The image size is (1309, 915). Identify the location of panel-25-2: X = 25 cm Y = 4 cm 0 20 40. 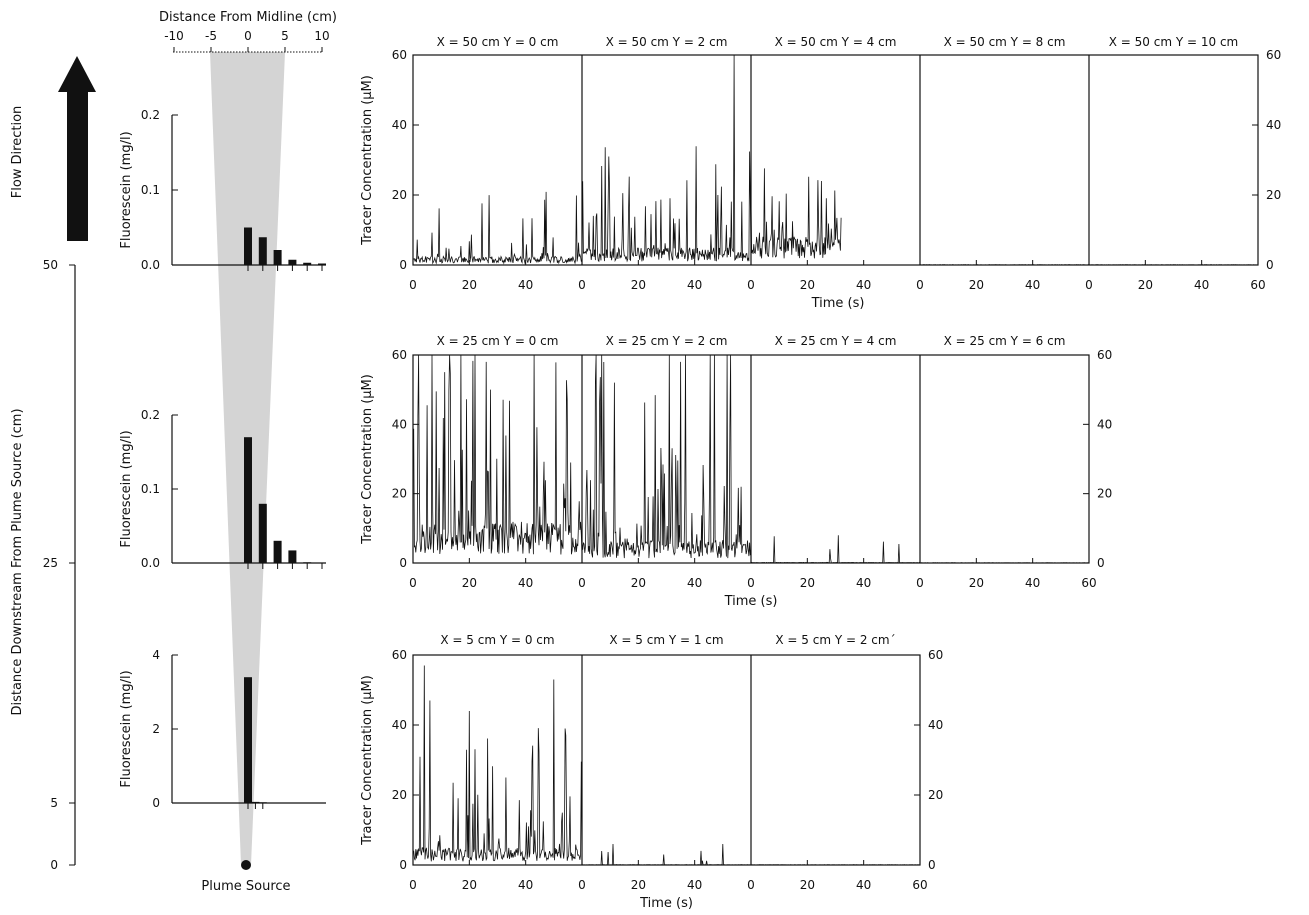
(834, 462).